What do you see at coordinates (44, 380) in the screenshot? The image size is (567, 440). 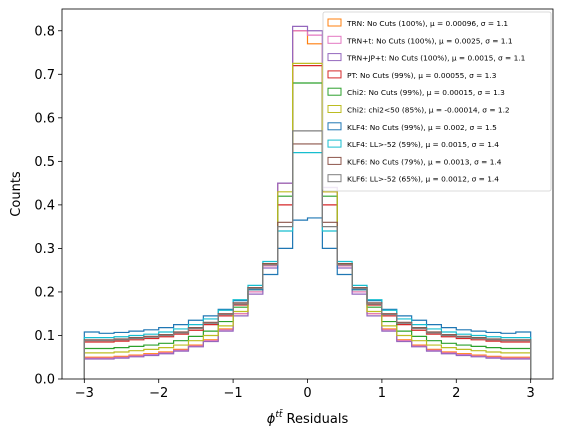 I see `y-tick-label: 0.0` at bounding box center [44, 380].